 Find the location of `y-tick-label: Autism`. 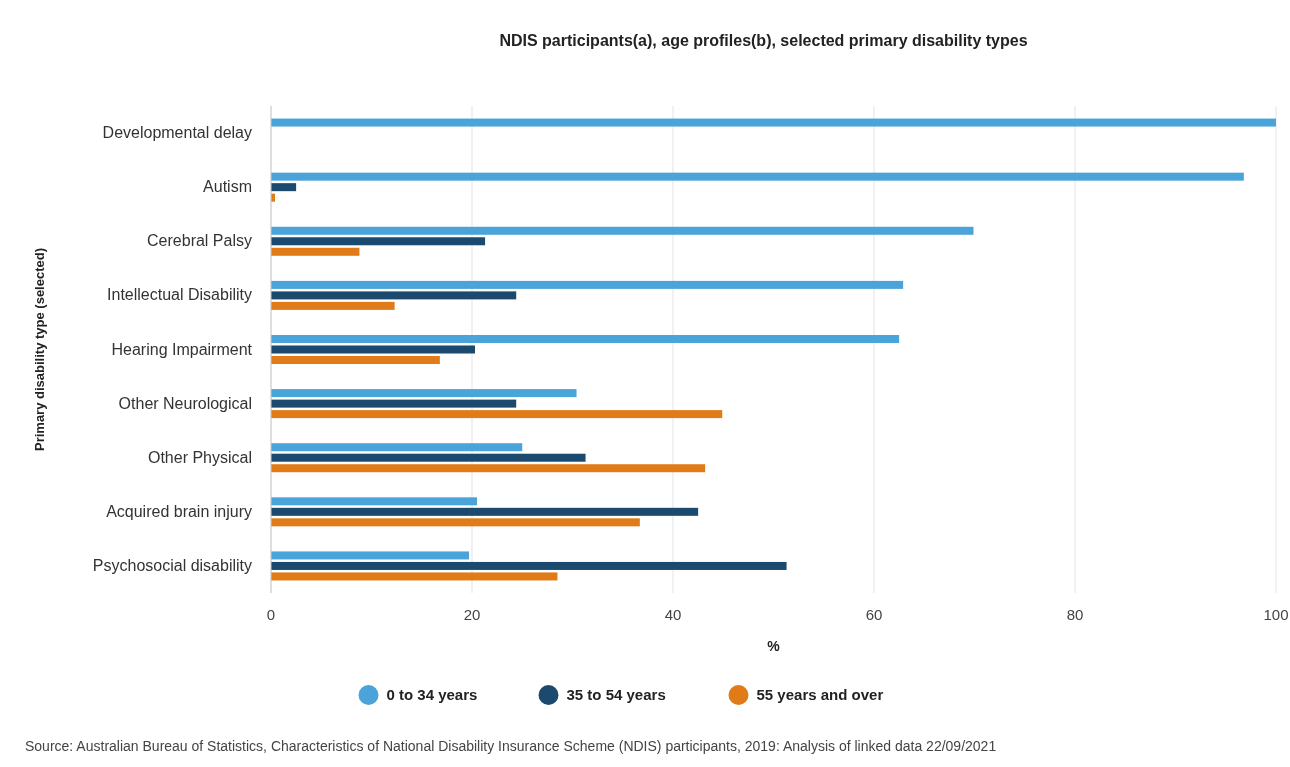

y-tick-label: Autism is located at coordinates (227, 187).